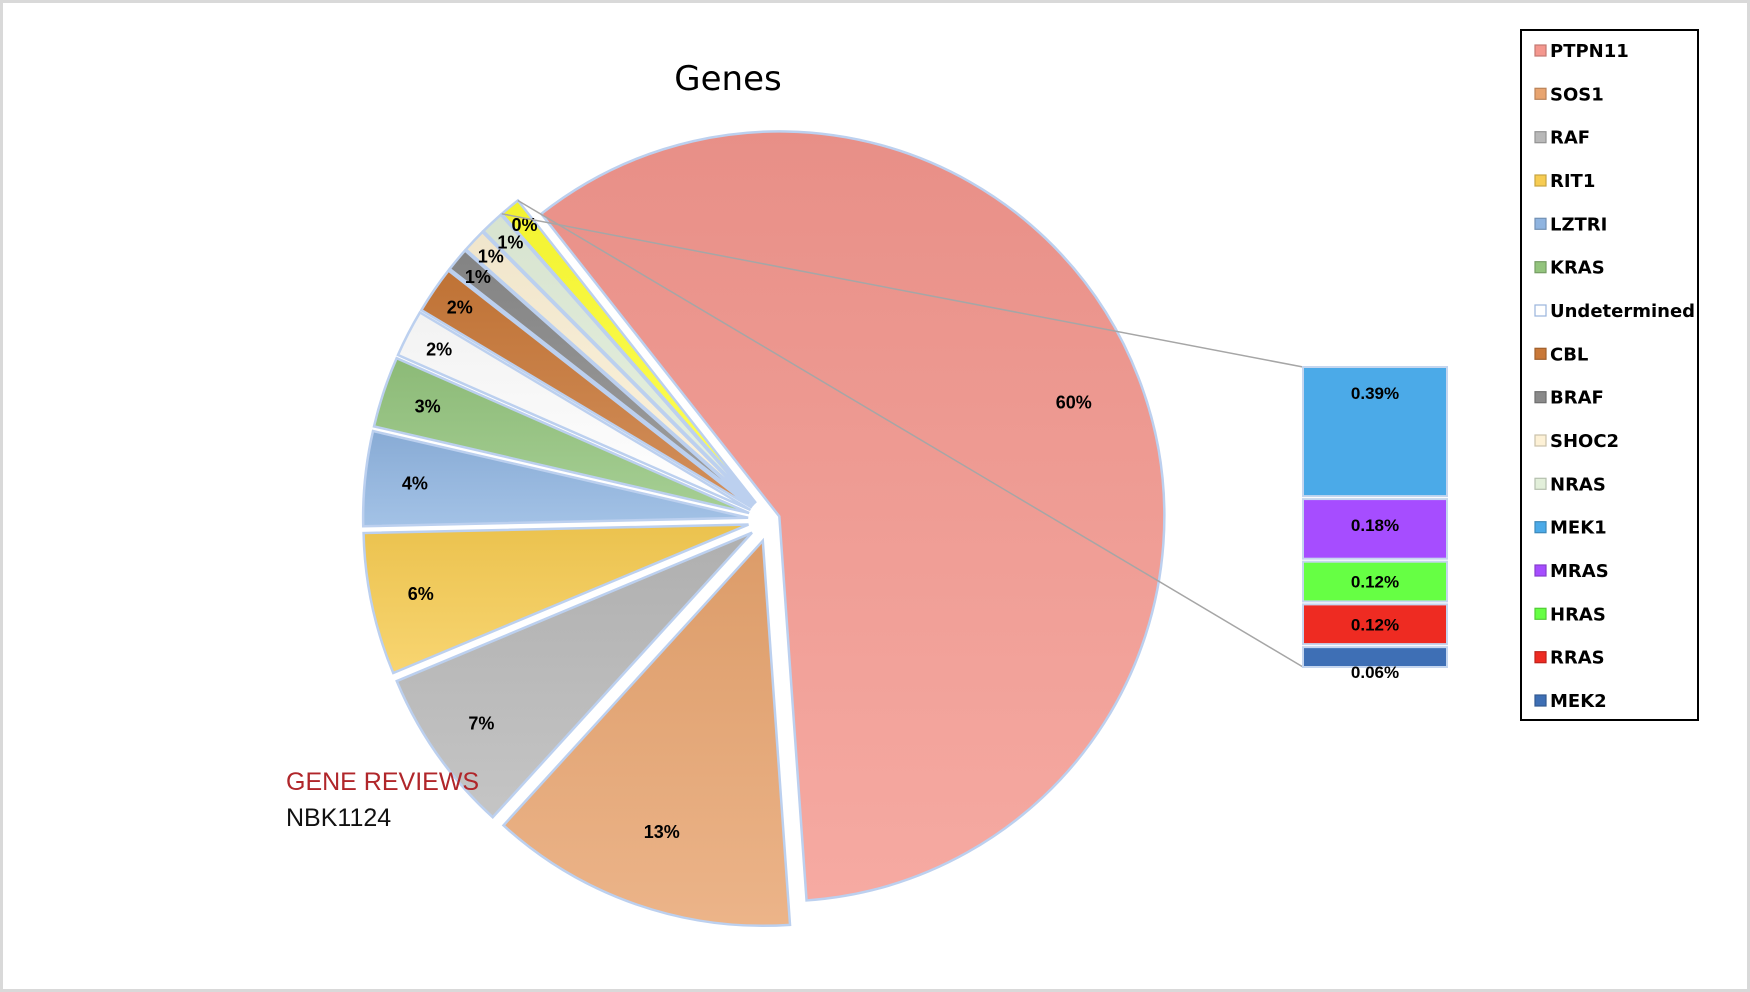  What do you see at coordinates (1540, 137) in the screenshot?
I see `legend-swatch-raf` at bounding box center [1540, 137].